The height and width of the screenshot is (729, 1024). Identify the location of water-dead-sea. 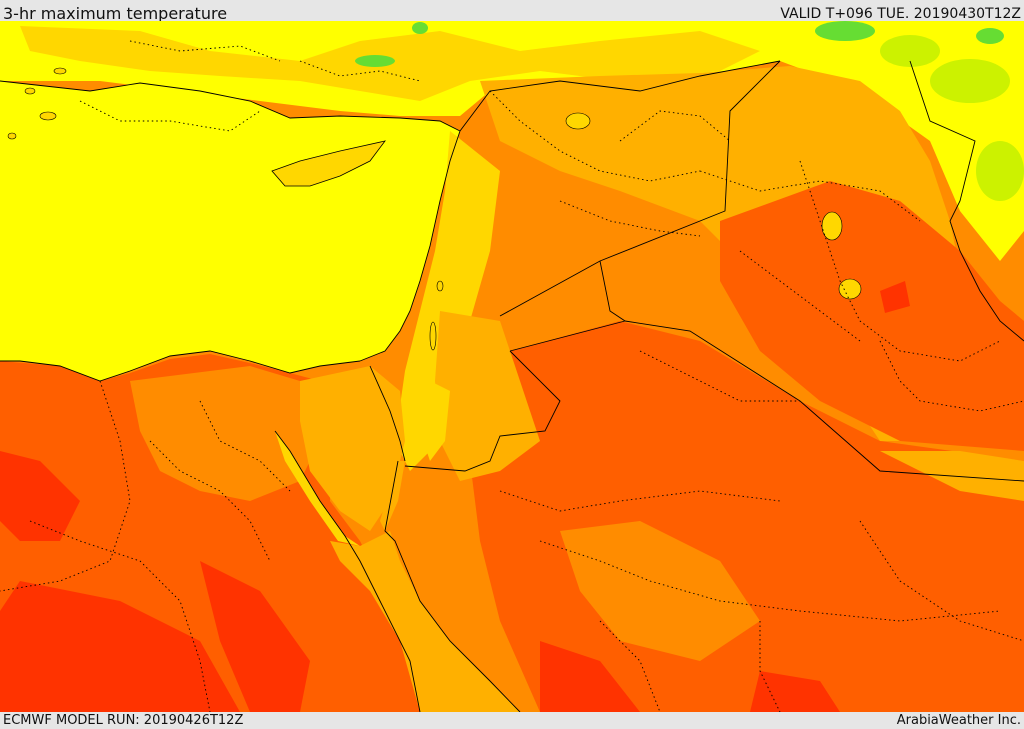
(433, 336).